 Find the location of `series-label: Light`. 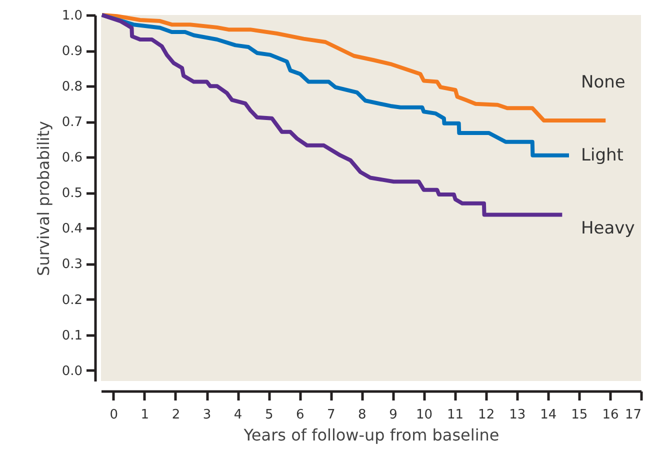

series-label: Light is located at coordinates (602, 155).